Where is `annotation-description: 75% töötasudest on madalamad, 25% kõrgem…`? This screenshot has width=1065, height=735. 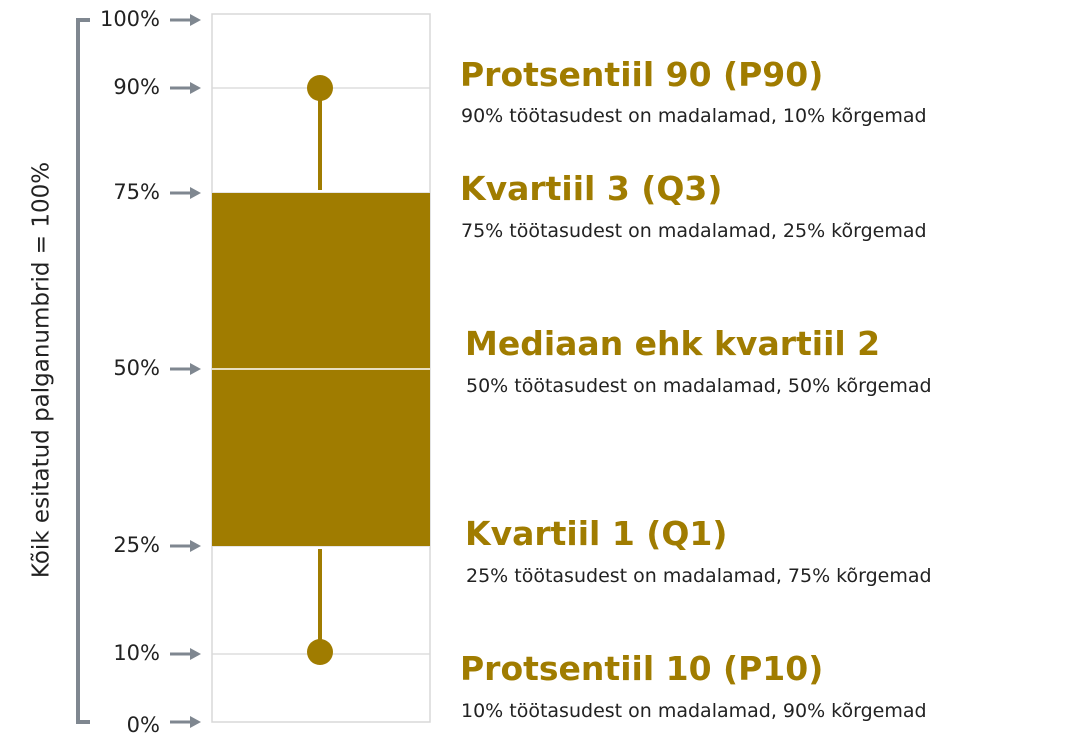
annotation-description: 75% töötasudest on madalamad, 25% kõrgem… is located at coordinates (694, 231).